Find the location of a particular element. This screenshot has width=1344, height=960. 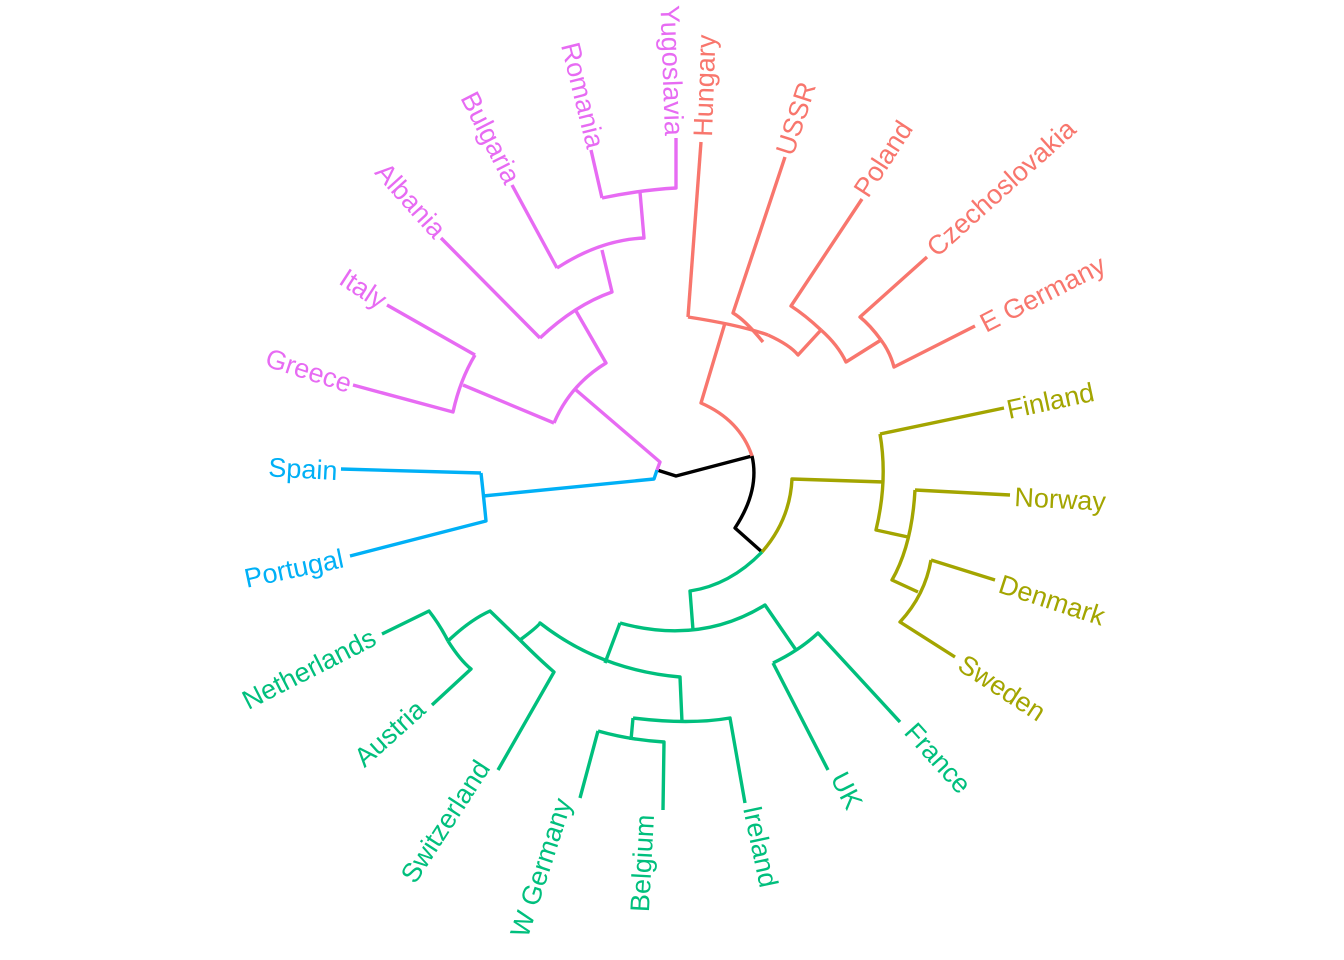

leaf-label-hungary: Hungary is located at coordinates (705, 86).